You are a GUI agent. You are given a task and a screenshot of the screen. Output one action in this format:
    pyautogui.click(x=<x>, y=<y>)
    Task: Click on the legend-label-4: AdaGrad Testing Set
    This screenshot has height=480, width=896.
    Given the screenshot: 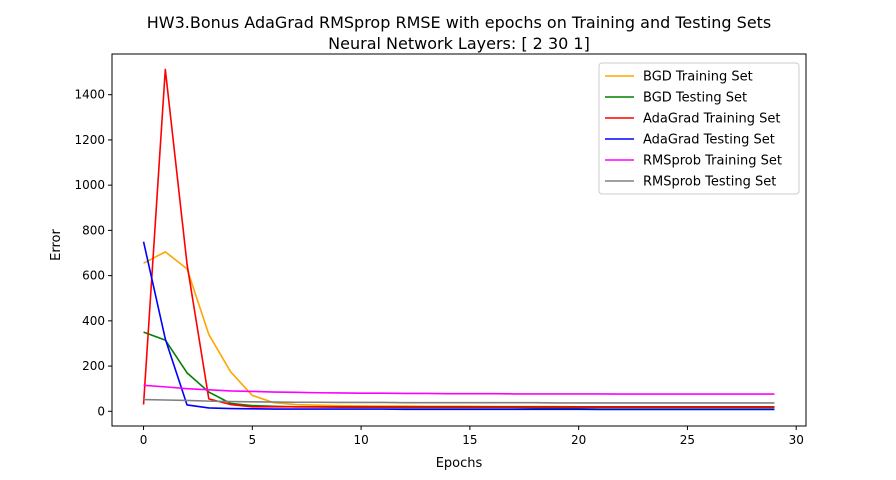 What is the action you would take?
    pyautogui.click(x=709, y=140)
    